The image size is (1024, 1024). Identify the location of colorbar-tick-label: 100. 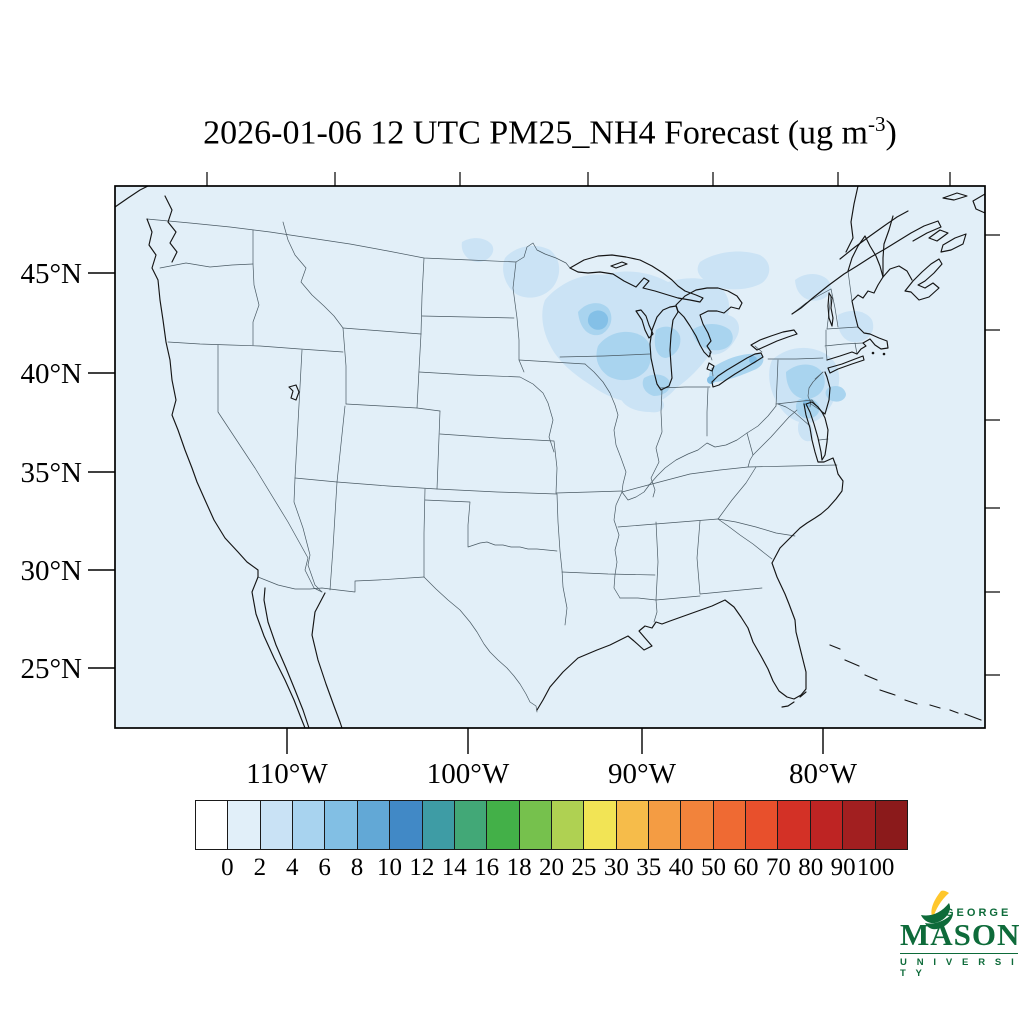
(875, 867).